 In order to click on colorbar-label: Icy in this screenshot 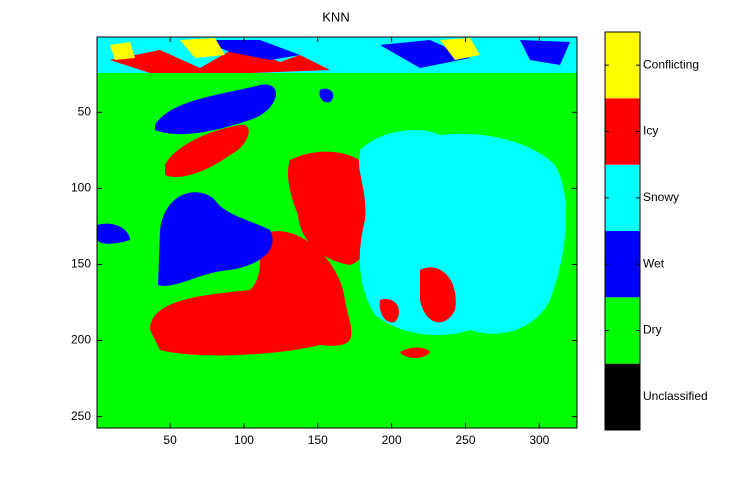, I will do `click(650, 131)`.